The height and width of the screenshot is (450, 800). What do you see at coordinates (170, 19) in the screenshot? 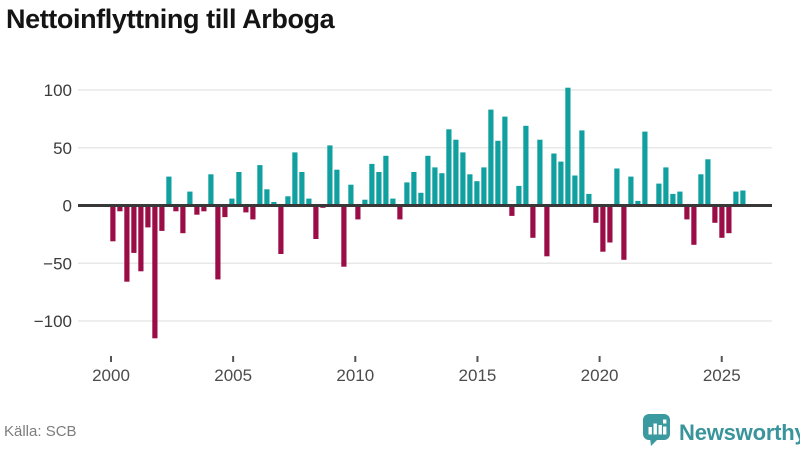
I see `chart-title: Nettoinflyttning till Arboga` at bounding box center [170, 19].